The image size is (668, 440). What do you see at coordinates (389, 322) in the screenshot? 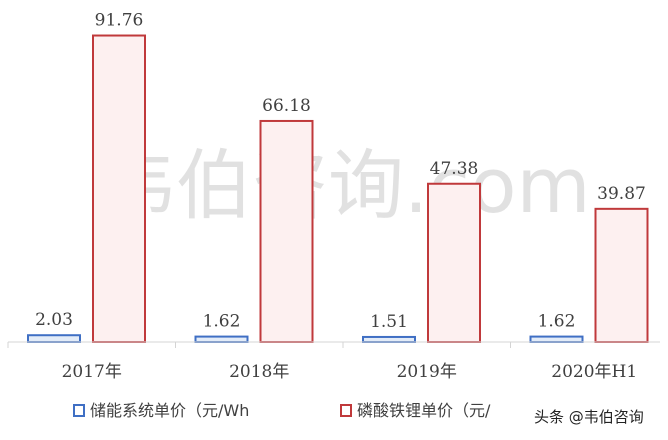
I see `bar-value-label: 1.51` at bounding box center [389, 322].